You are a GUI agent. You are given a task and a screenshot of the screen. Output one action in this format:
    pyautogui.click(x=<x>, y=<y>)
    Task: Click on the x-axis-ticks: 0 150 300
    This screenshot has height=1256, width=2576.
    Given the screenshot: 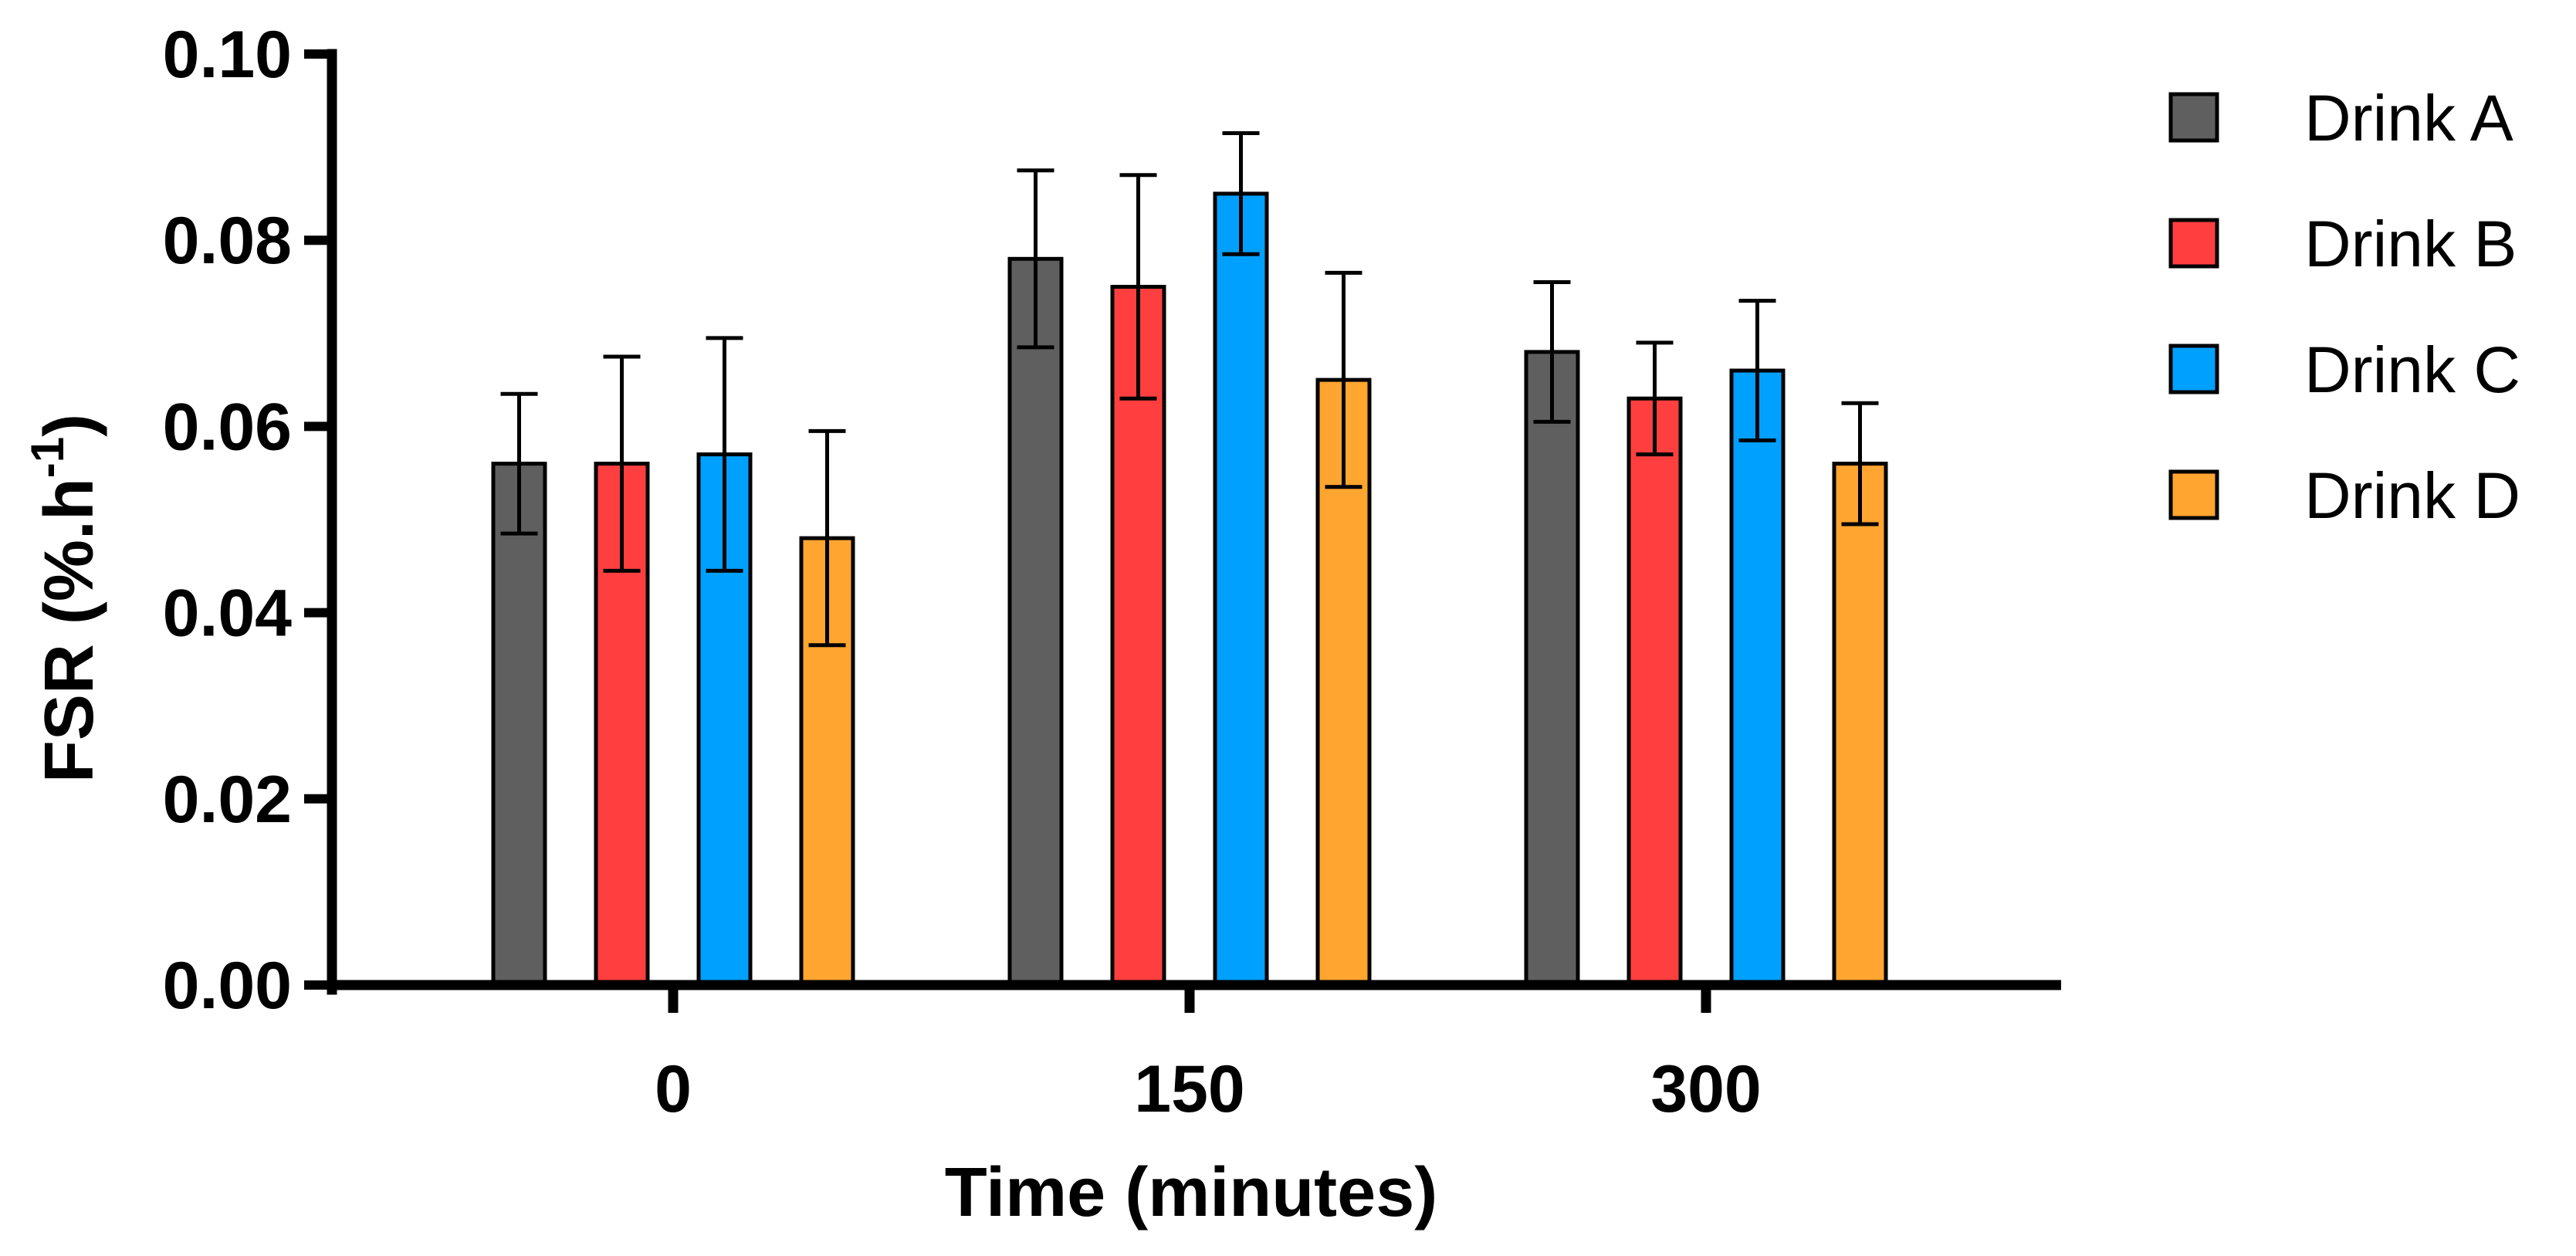 What is the action you would take?
    pyautogui.click(x=1209, y=1055)
    